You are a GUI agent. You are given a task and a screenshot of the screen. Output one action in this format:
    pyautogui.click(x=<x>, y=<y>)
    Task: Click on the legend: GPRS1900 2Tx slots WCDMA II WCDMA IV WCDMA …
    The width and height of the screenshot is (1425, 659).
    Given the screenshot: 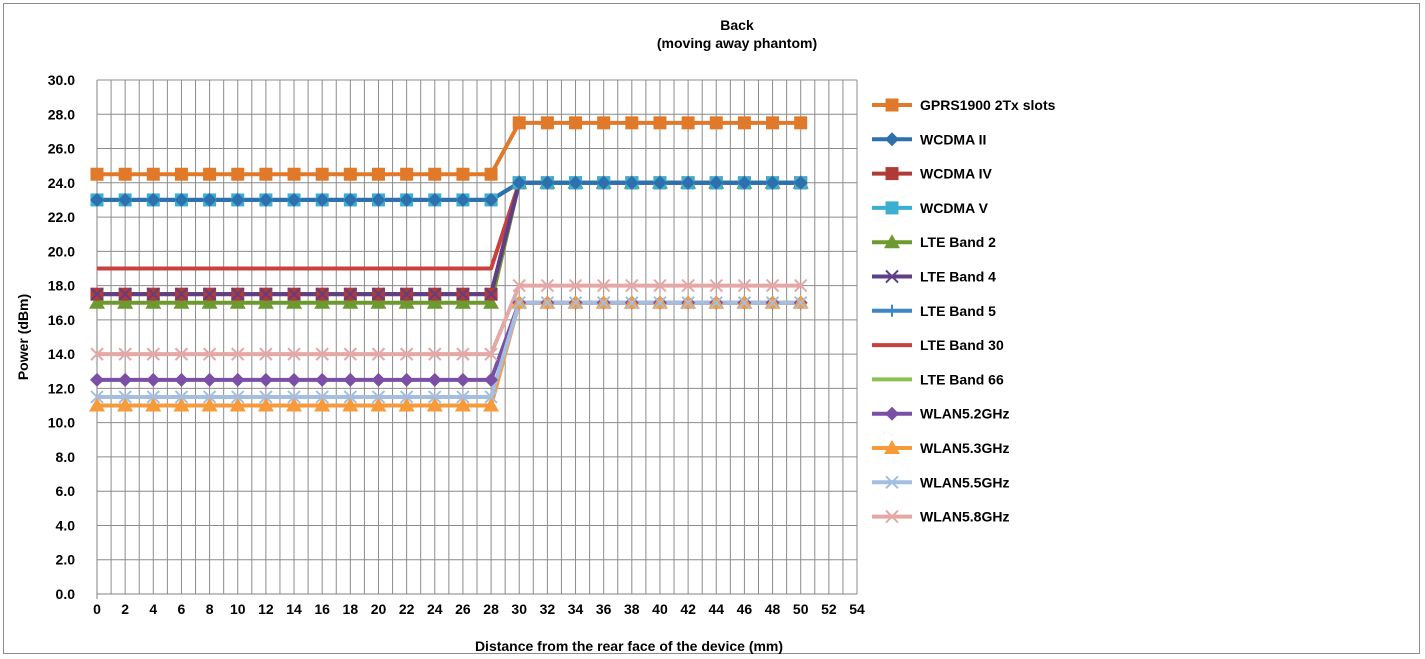 What is the action you would take?
    pyautogui.click(x=964, y=311)
    